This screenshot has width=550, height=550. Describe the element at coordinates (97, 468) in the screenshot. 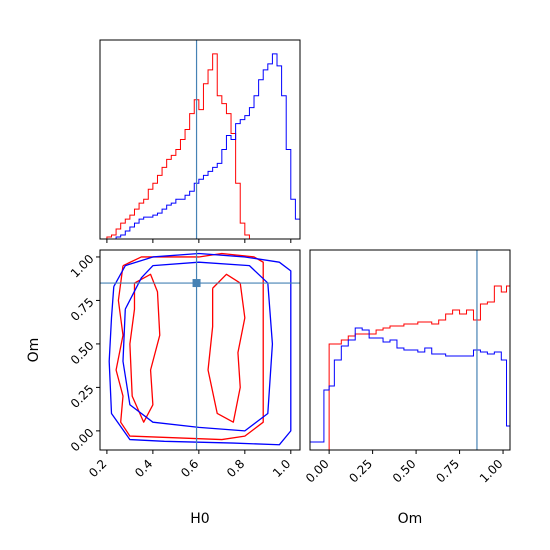

I see `contour-xtick-label: 0.2` at that location.